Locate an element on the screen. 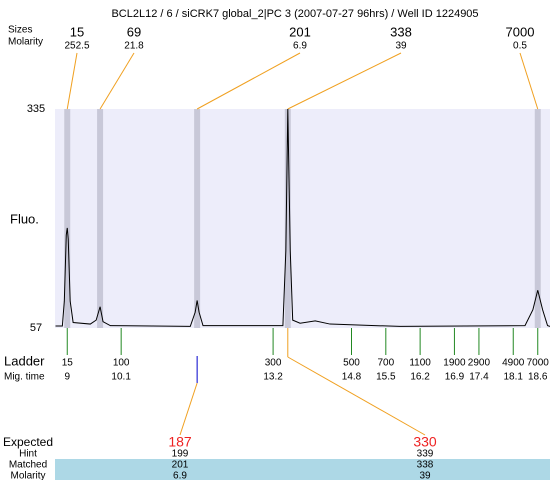 This screenshot has height=480, width=550. ladder-size: 2900 is located at coordinates (479, 363).